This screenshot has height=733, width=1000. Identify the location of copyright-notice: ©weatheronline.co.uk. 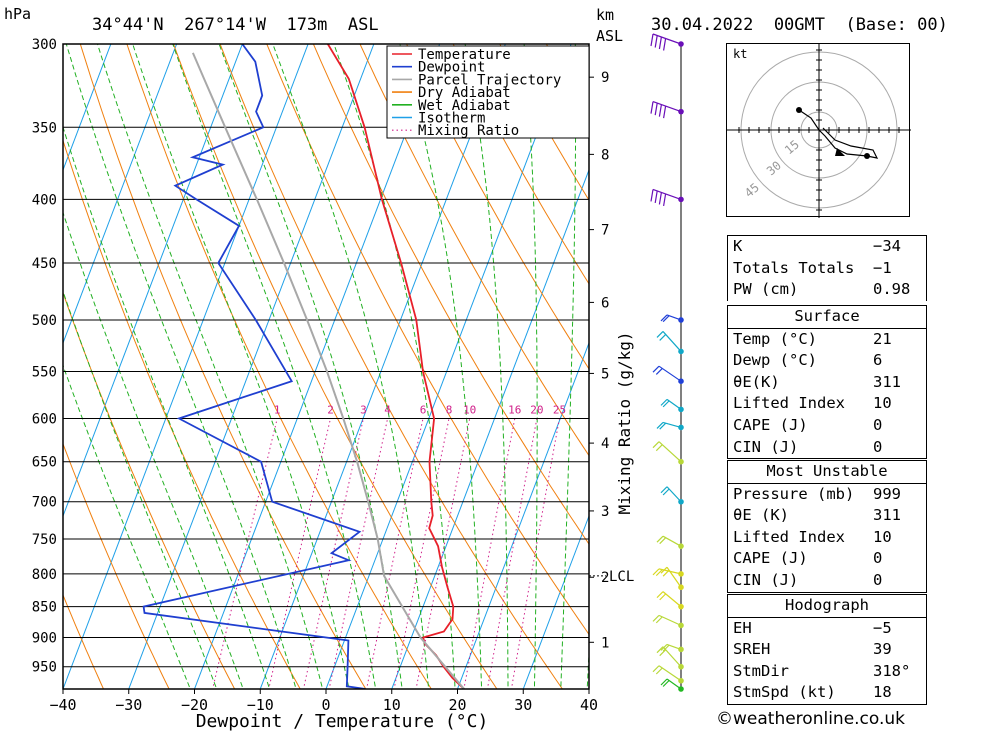
(811, 719).